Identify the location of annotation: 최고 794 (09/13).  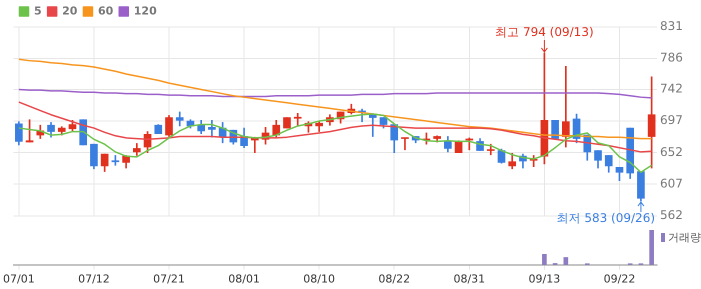
(544, 32).